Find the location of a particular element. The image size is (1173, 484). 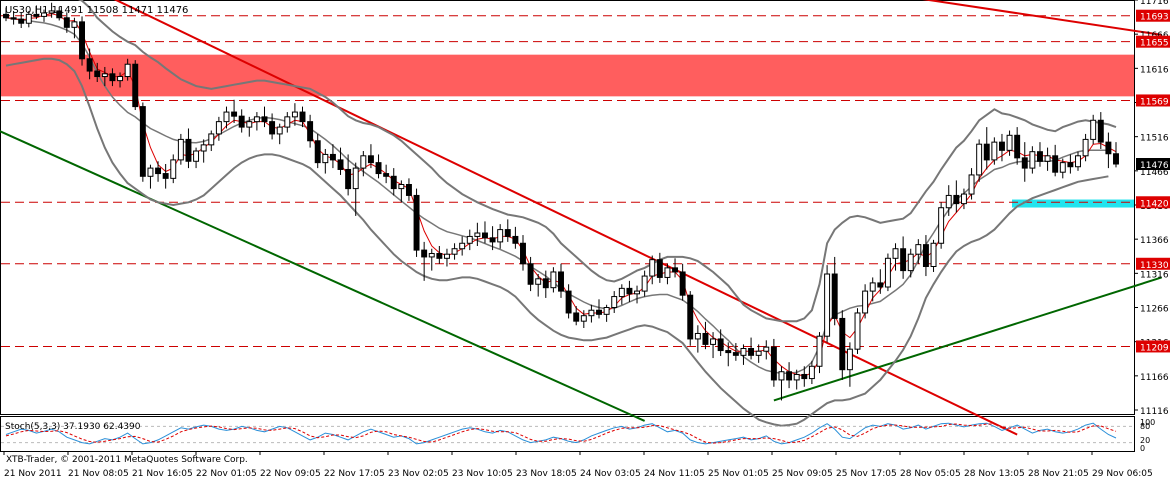

resistance-zone is located at coordinates (567, 75).